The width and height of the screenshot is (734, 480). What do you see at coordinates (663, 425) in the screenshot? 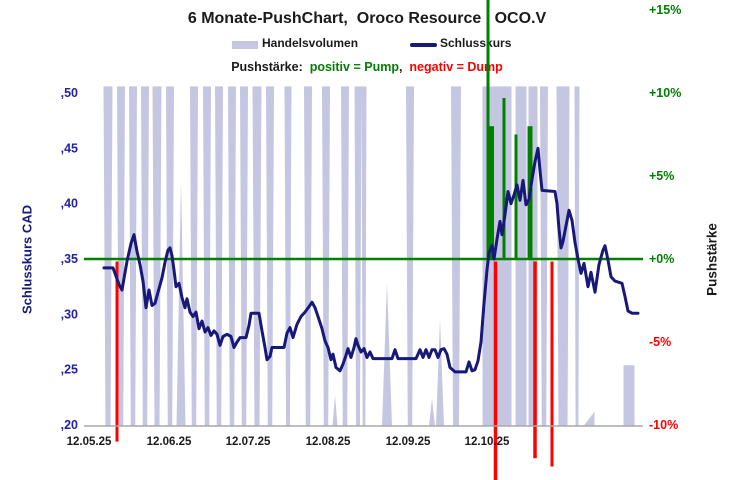
I see `right-axis-tick: -10%` at bounding box center [663, 425].